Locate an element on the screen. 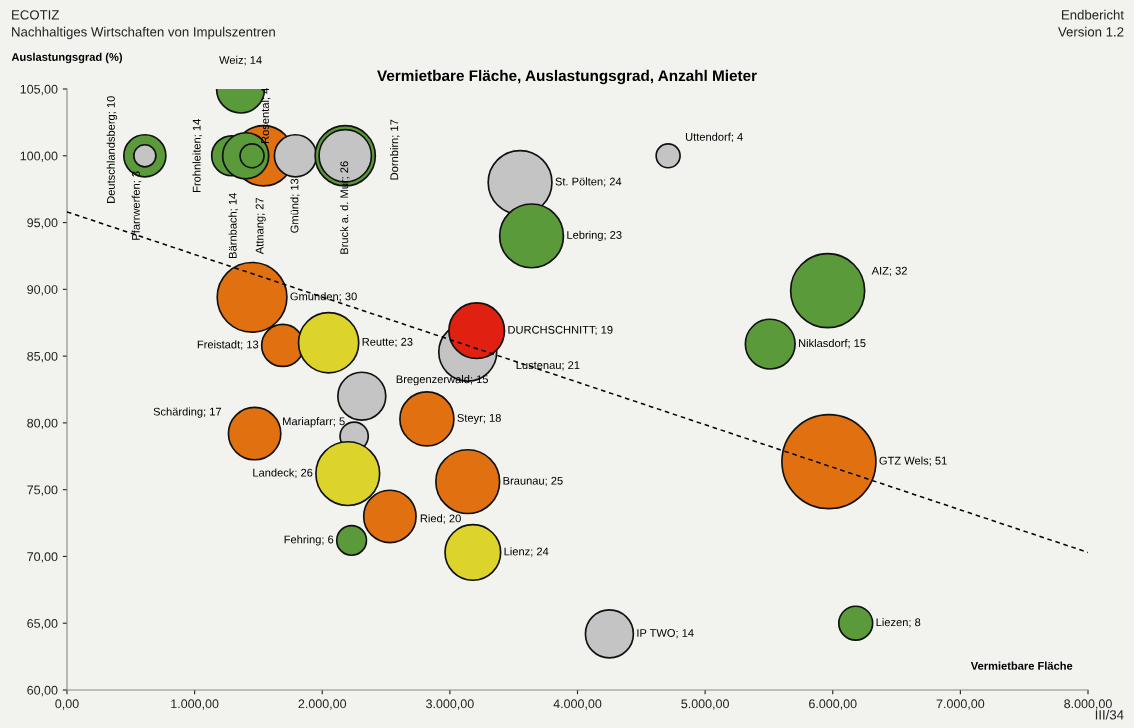 The width and height of the screenshot is (1134, 728). x-tick-label: 8.000,00 is located at coordinates (1088, 704).